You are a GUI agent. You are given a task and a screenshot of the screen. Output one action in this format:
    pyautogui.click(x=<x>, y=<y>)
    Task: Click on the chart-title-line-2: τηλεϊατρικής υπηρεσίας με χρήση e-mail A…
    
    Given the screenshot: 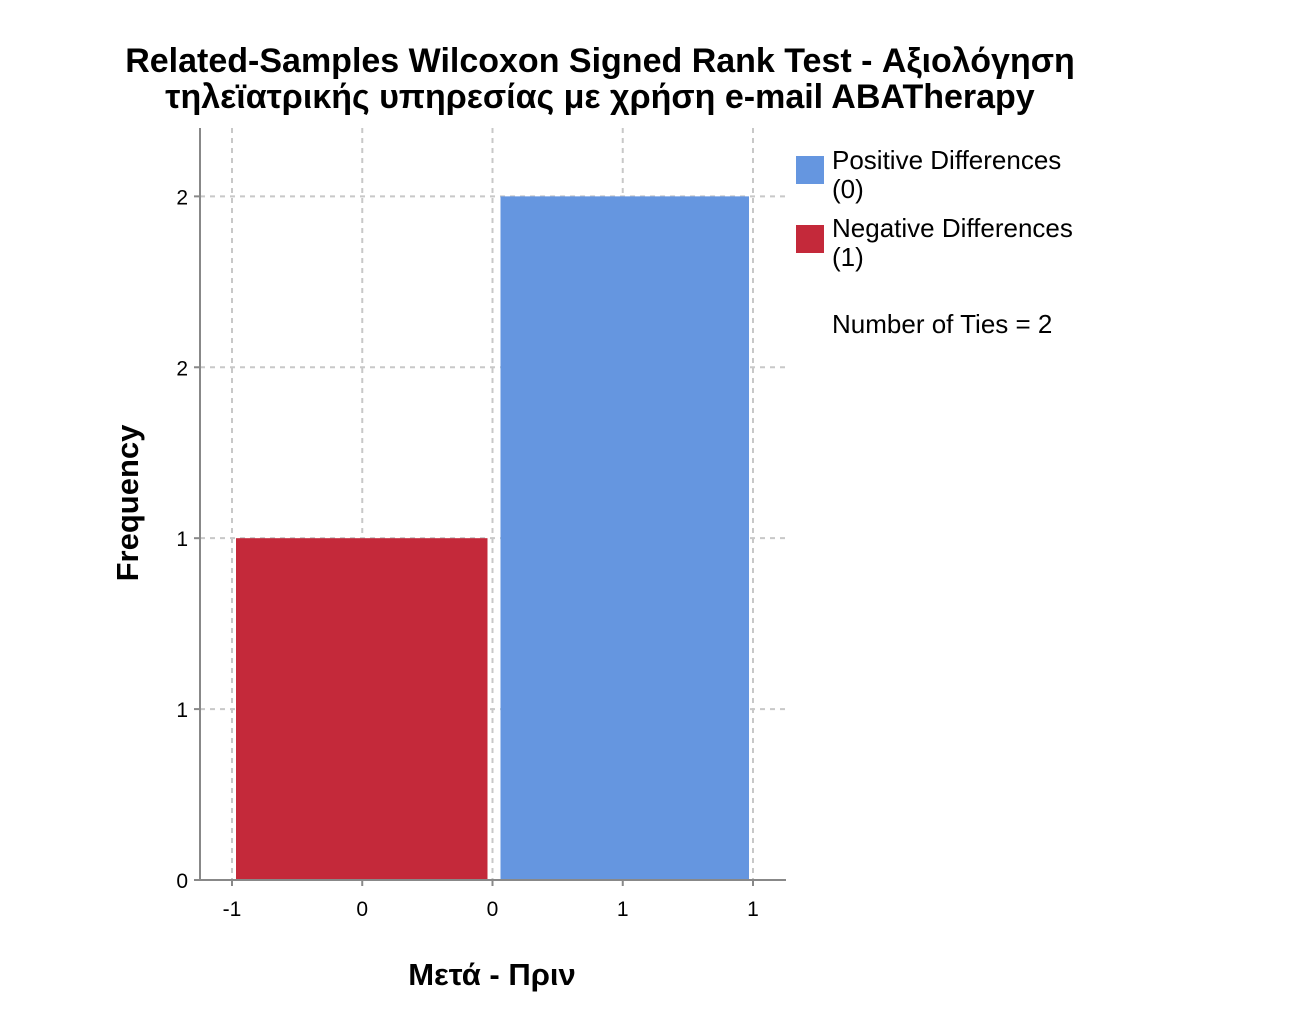 What is the action you would take?
    pyautogui.click(x=600, y=97)
    